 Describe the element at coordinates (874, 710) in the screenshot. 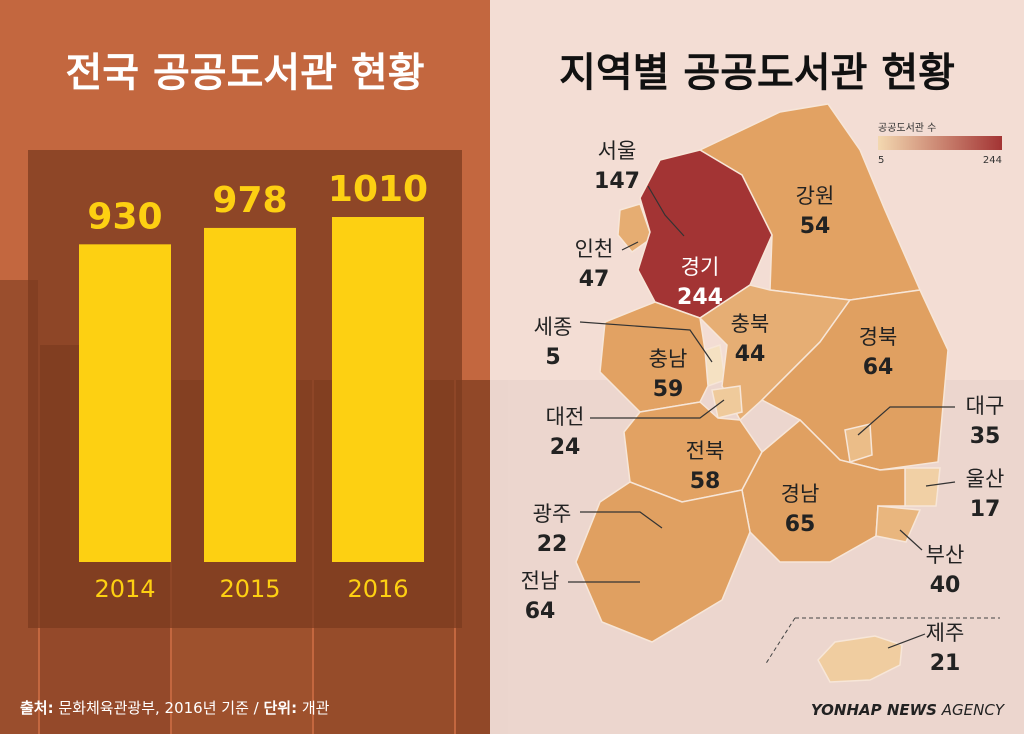

I see `credit-main: YONHAP NEWS` at that location.